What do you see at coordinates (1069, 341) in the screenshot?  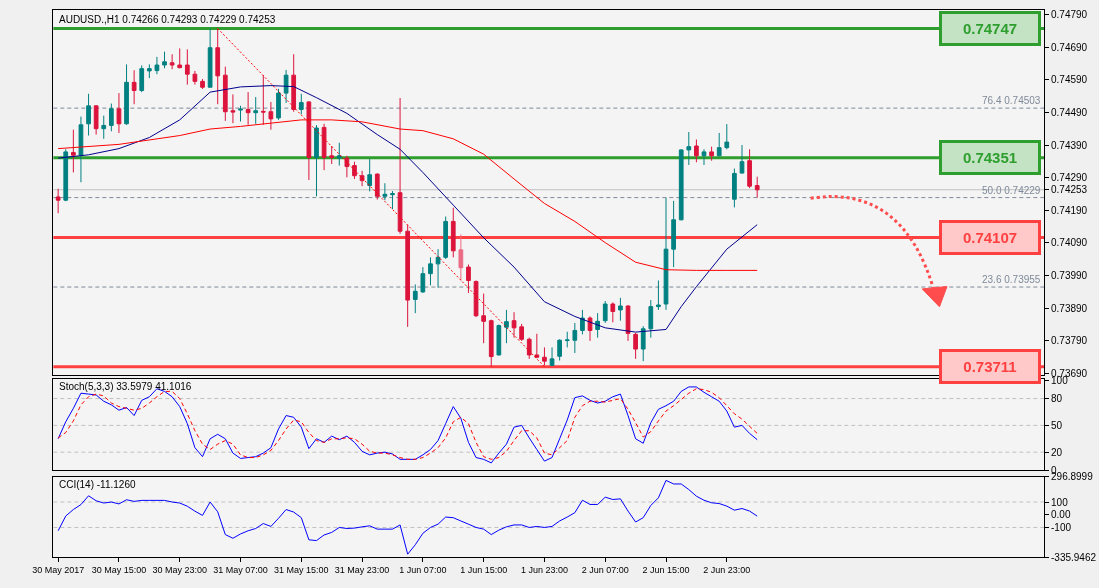 I see `y-tick-label: 0.73790` at bounding box center [1069, 341].